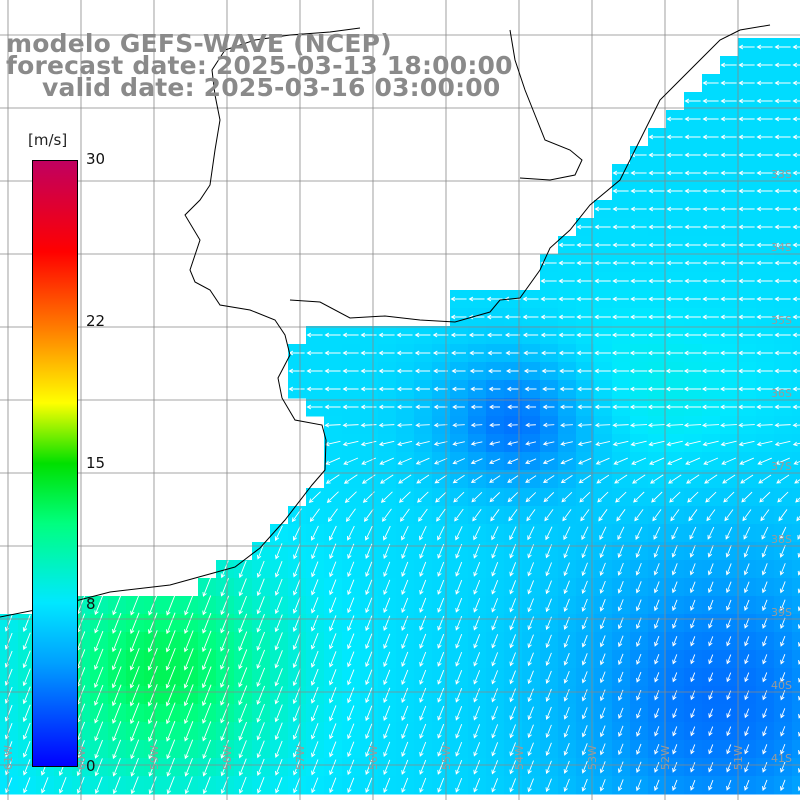 This screenshot has width=800, height=800. Describe the element at coordinates (796, 677) in the screenshot. I see `wind-speed-cell` at that location.